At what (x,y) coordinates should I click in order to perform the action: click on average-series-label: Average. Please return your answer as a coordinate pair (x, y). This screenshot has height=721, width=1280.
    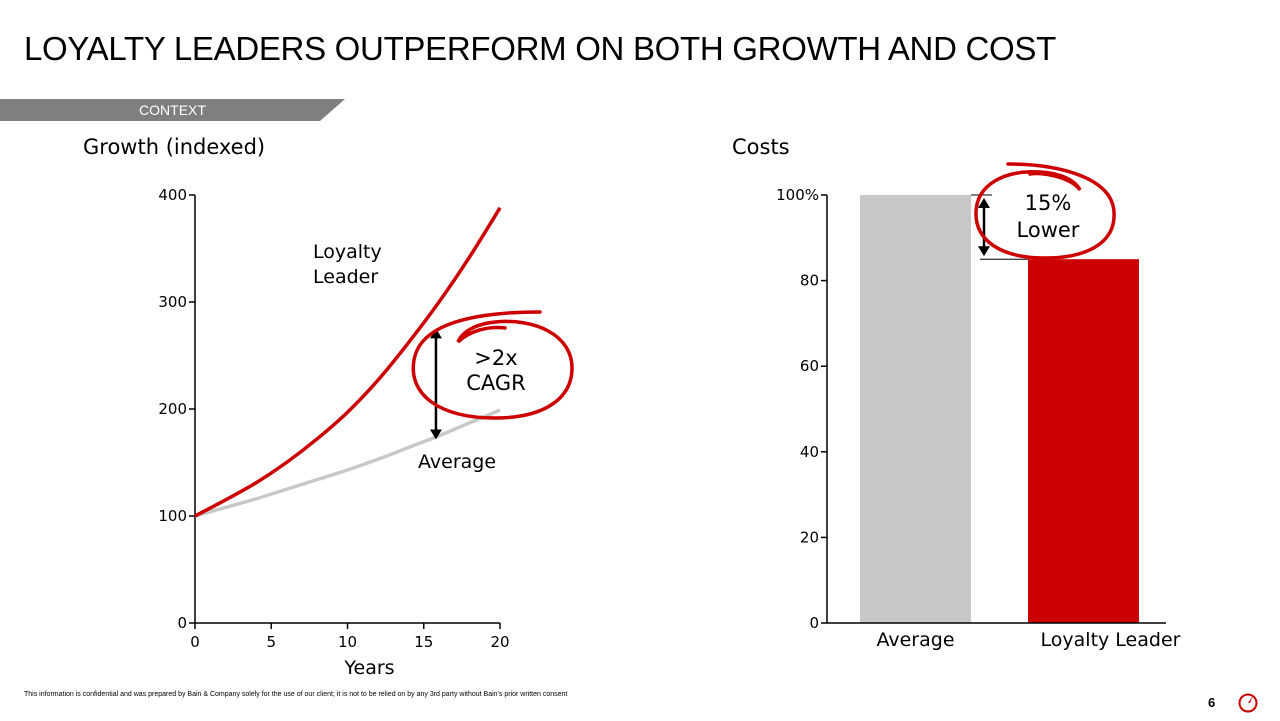
    Looking at the image, I should click on (457, 462).